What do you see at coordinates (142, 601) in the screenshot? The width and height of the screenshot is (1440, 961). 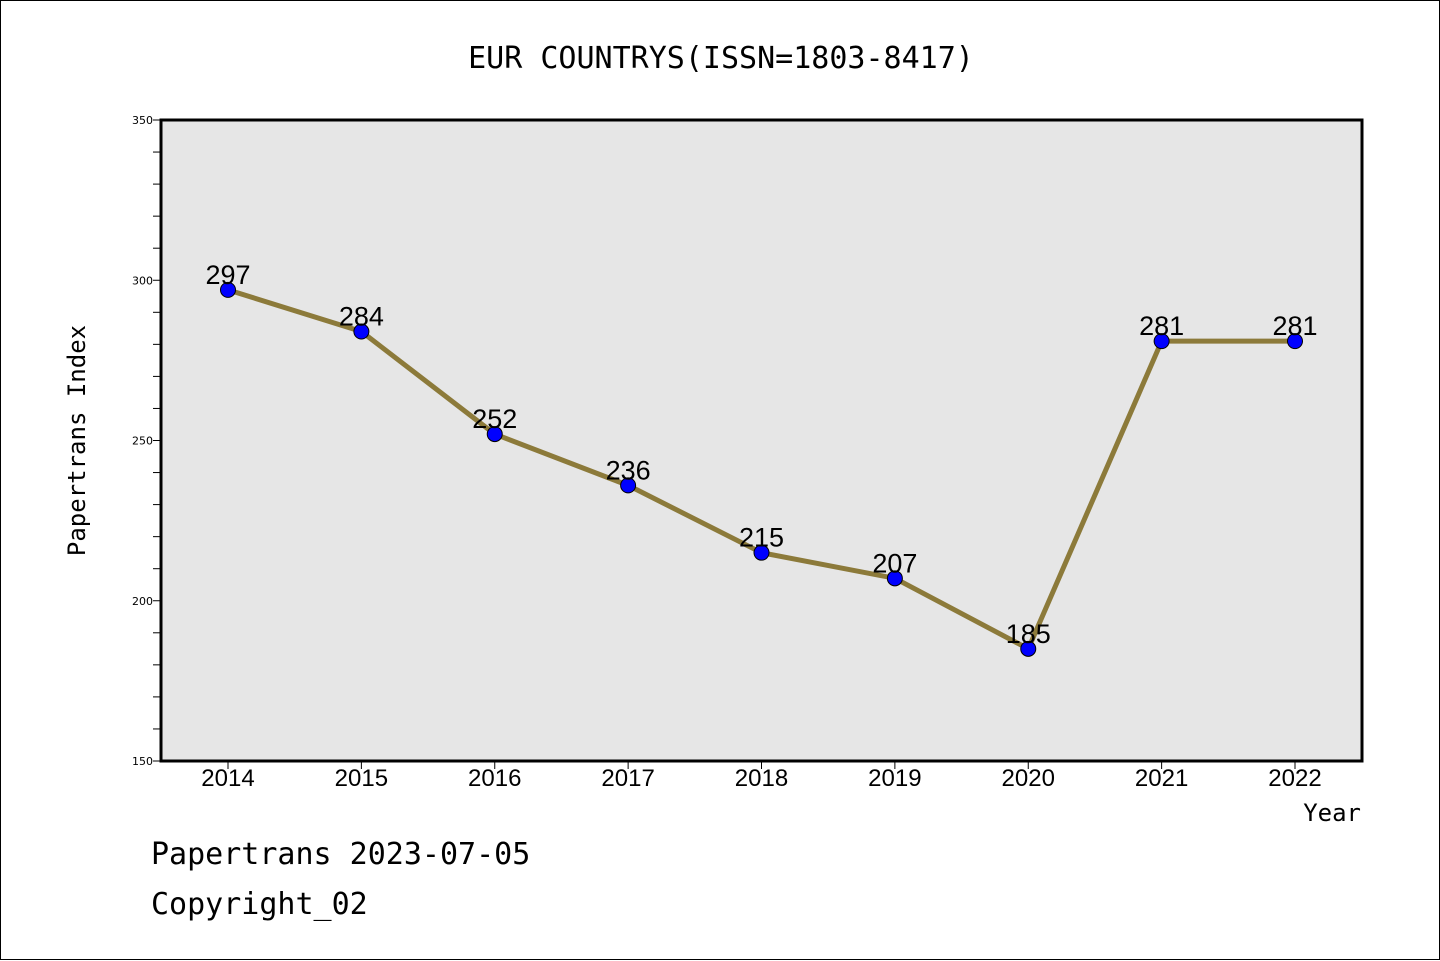 I see `y-tick-label: 200` at bounding box center [142, 601].